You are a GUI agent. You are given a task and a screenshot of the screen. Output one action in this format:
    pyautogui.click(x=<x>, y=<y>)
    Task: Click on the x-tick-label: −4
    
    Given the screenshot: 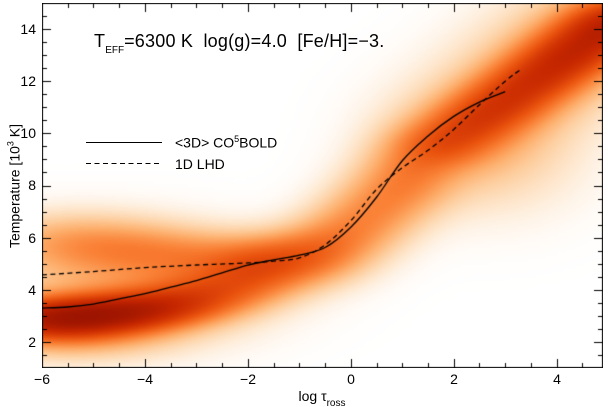 What is the action you would take?
    pyautogui.click(x=145, y=379)
    